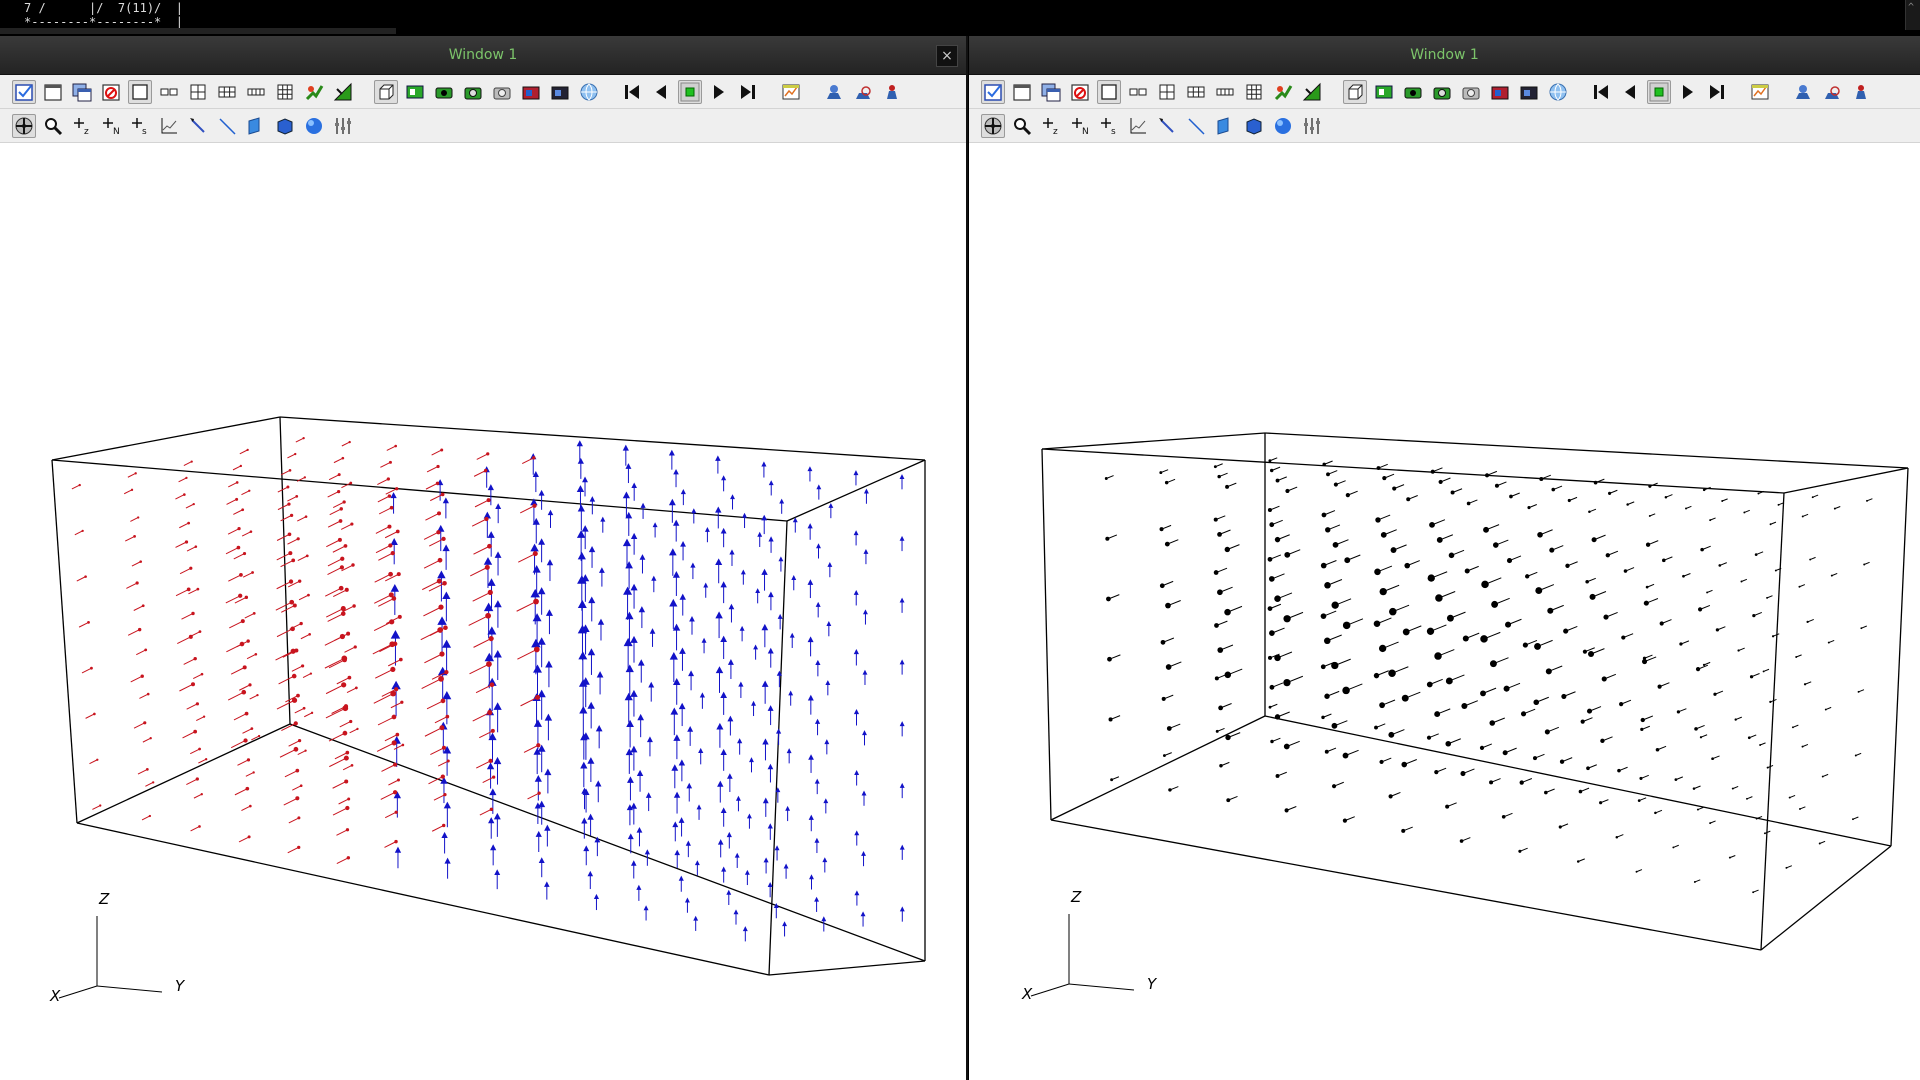  I want to click on window-titlebar: Window 1, so click(1444, 55).